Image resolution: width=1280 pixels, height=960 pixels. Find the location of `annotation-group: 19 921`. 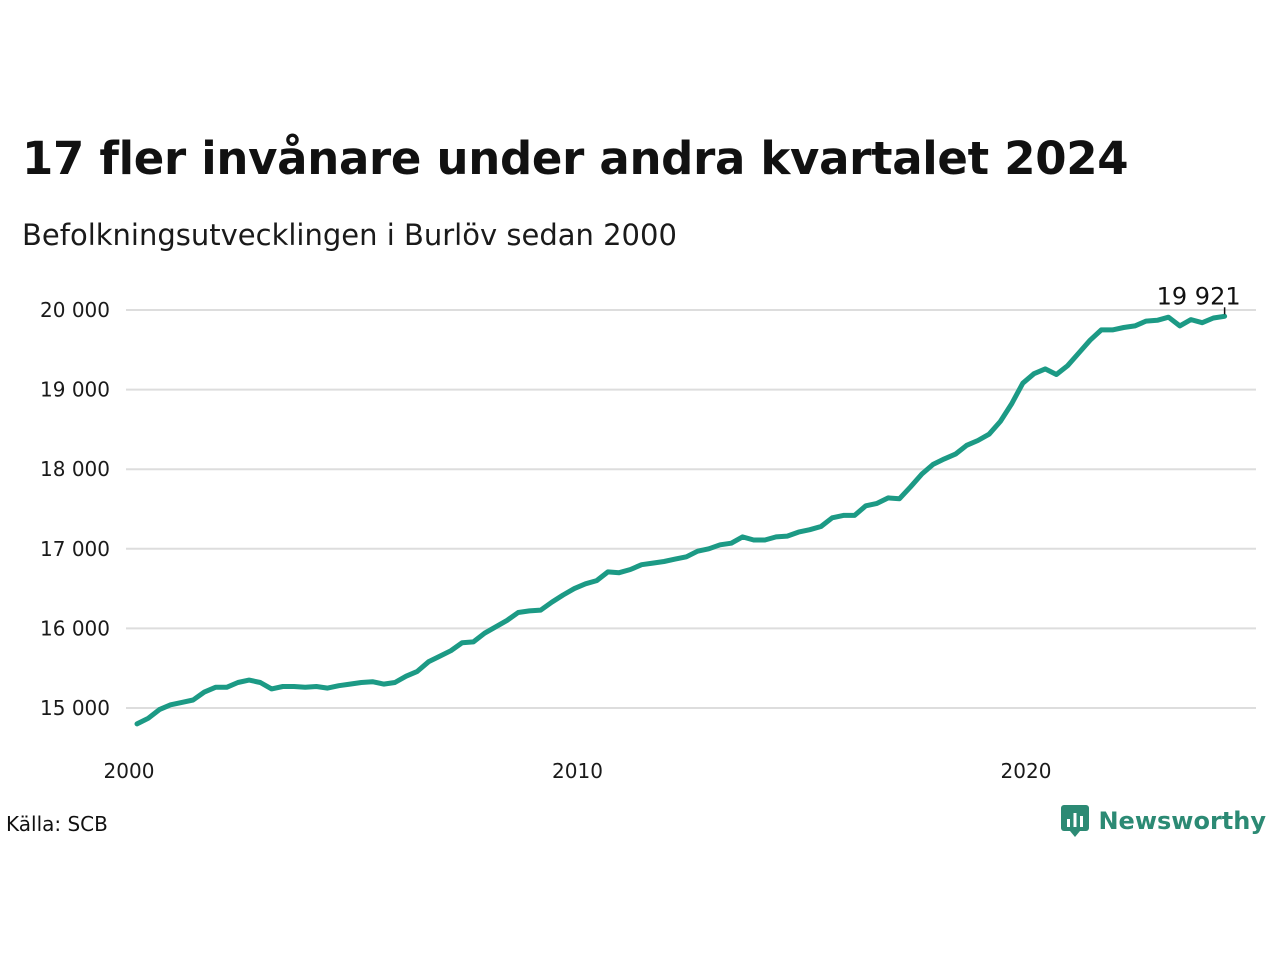

annotation-group: 19 921 is located at coordinates (1199, 298).